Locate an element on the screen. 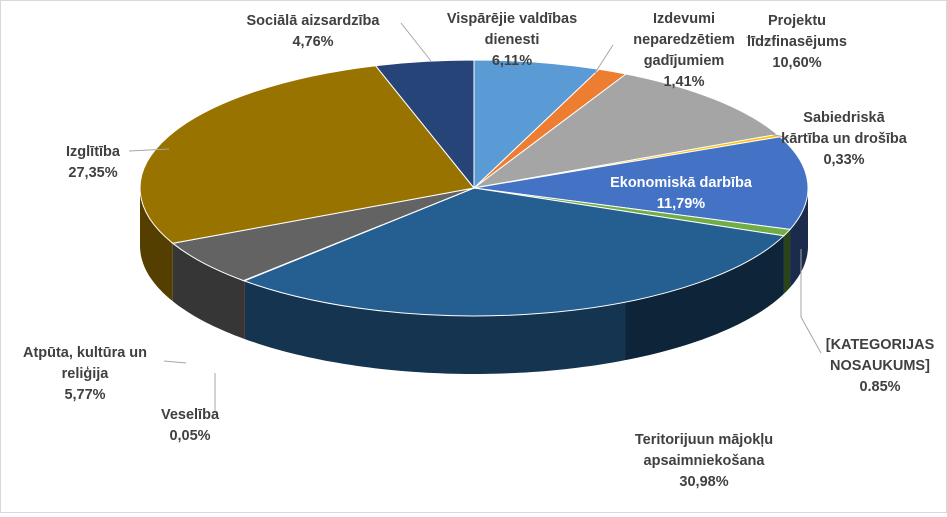 The height and width of the screenshot is (517, 947). category-label-5: NOSAUKUMS] is located at coordinates (880, 366).